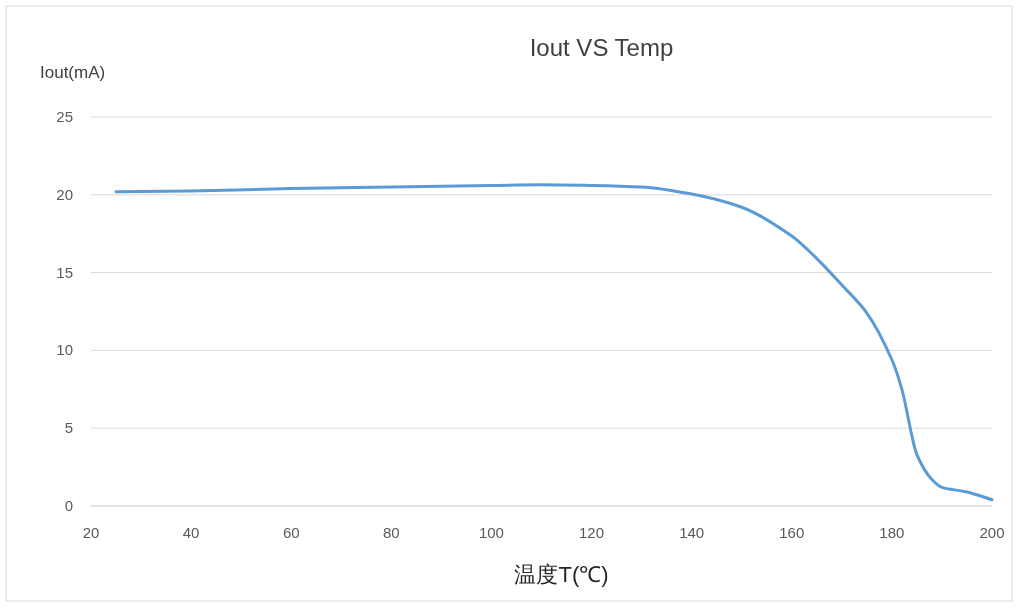 This screenshot has height=607, width=1018. Describe the element at coordinates (592, 532) in the screenshot. I see `x-tick-label: 120` at that location.